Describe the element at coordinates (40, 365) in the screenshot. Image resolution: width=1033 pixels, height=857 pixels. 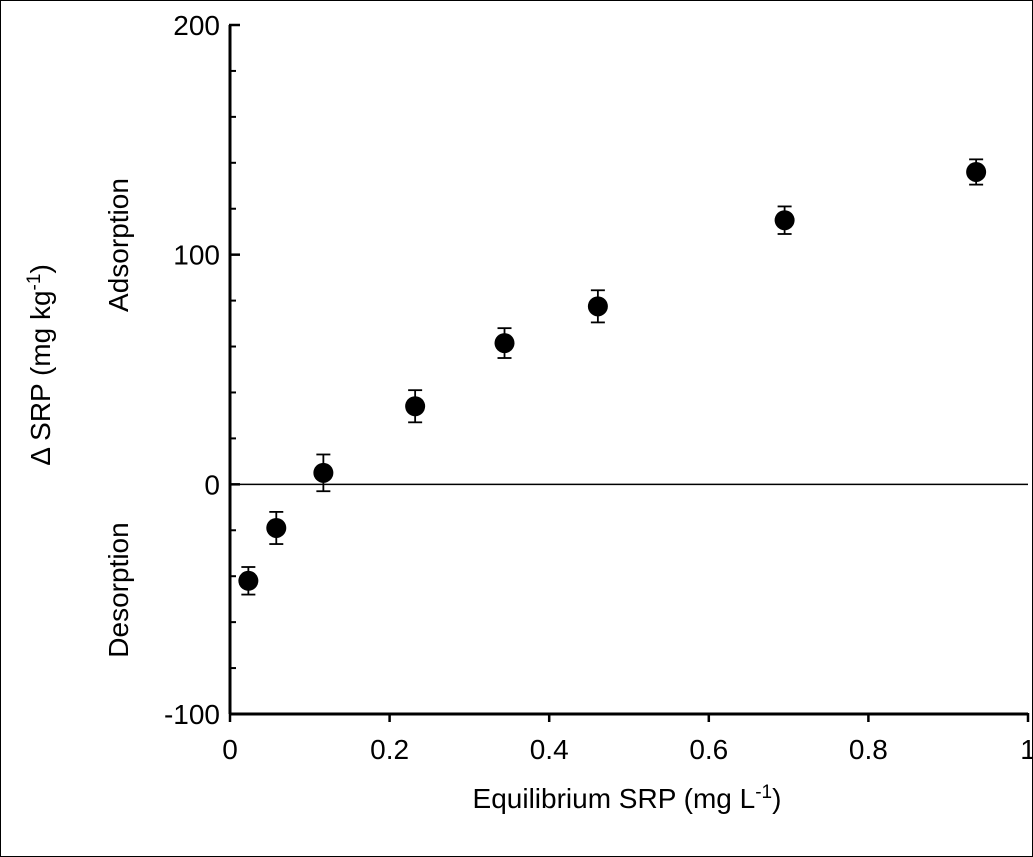
I see `y-axis-label: Δ SRP (mg kg-1)` at that location.